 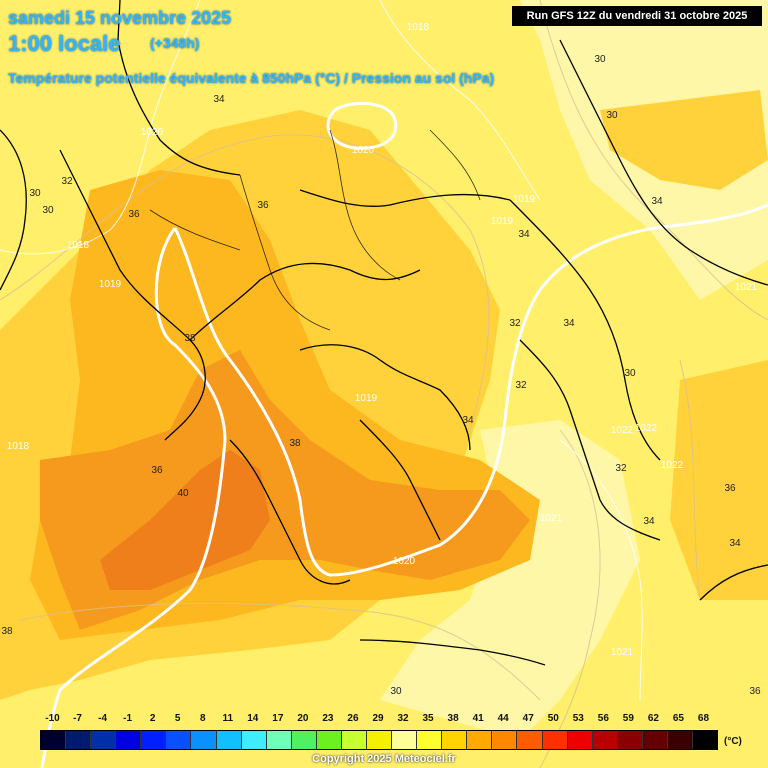 I want to click on legend-tick-label: -4, so click(x=103, y=718).